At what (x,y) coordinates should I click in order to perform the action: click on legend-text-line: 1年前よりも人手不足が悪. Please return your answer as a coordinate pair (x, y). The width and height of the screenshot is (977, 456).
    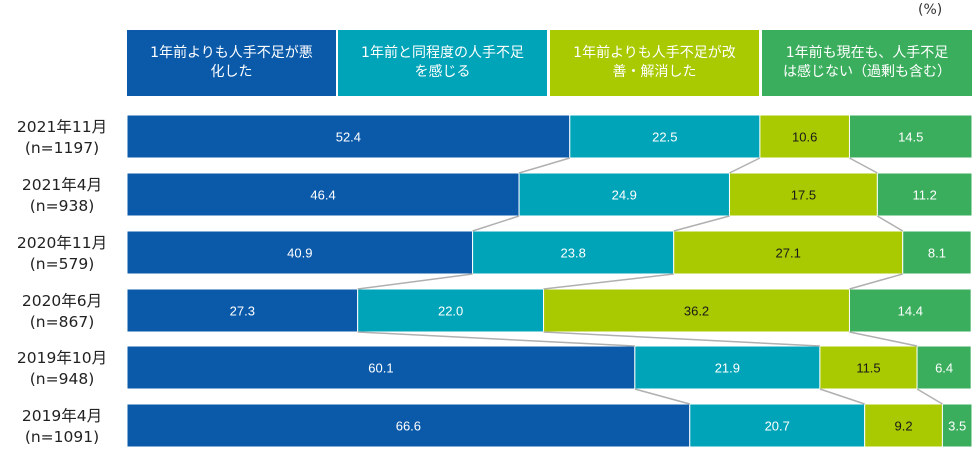
    Looking at the image, I should click on (231, 53).